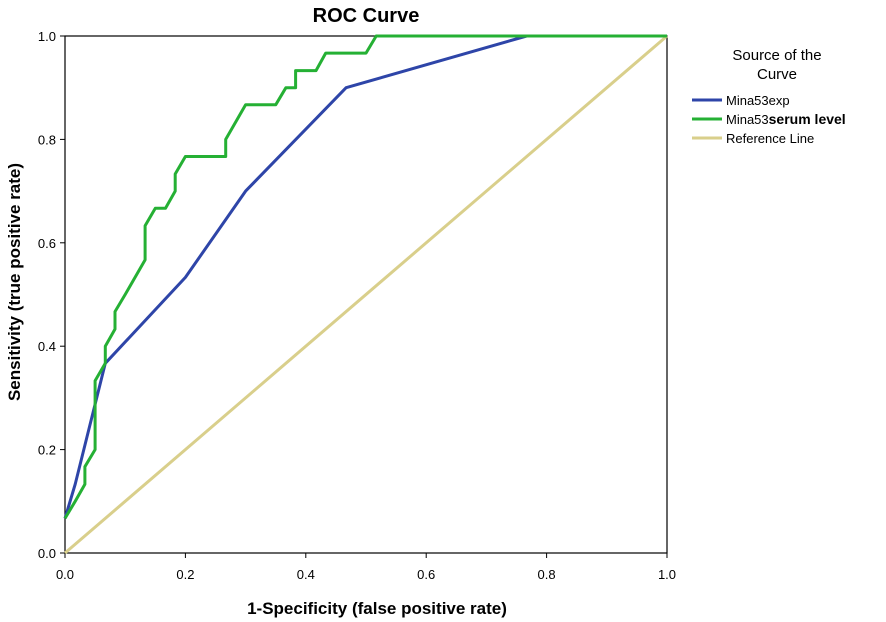  Describe the element at coordinates (47, 139) in the screenshot. I see `y-tick-label: 0.8` at that location.